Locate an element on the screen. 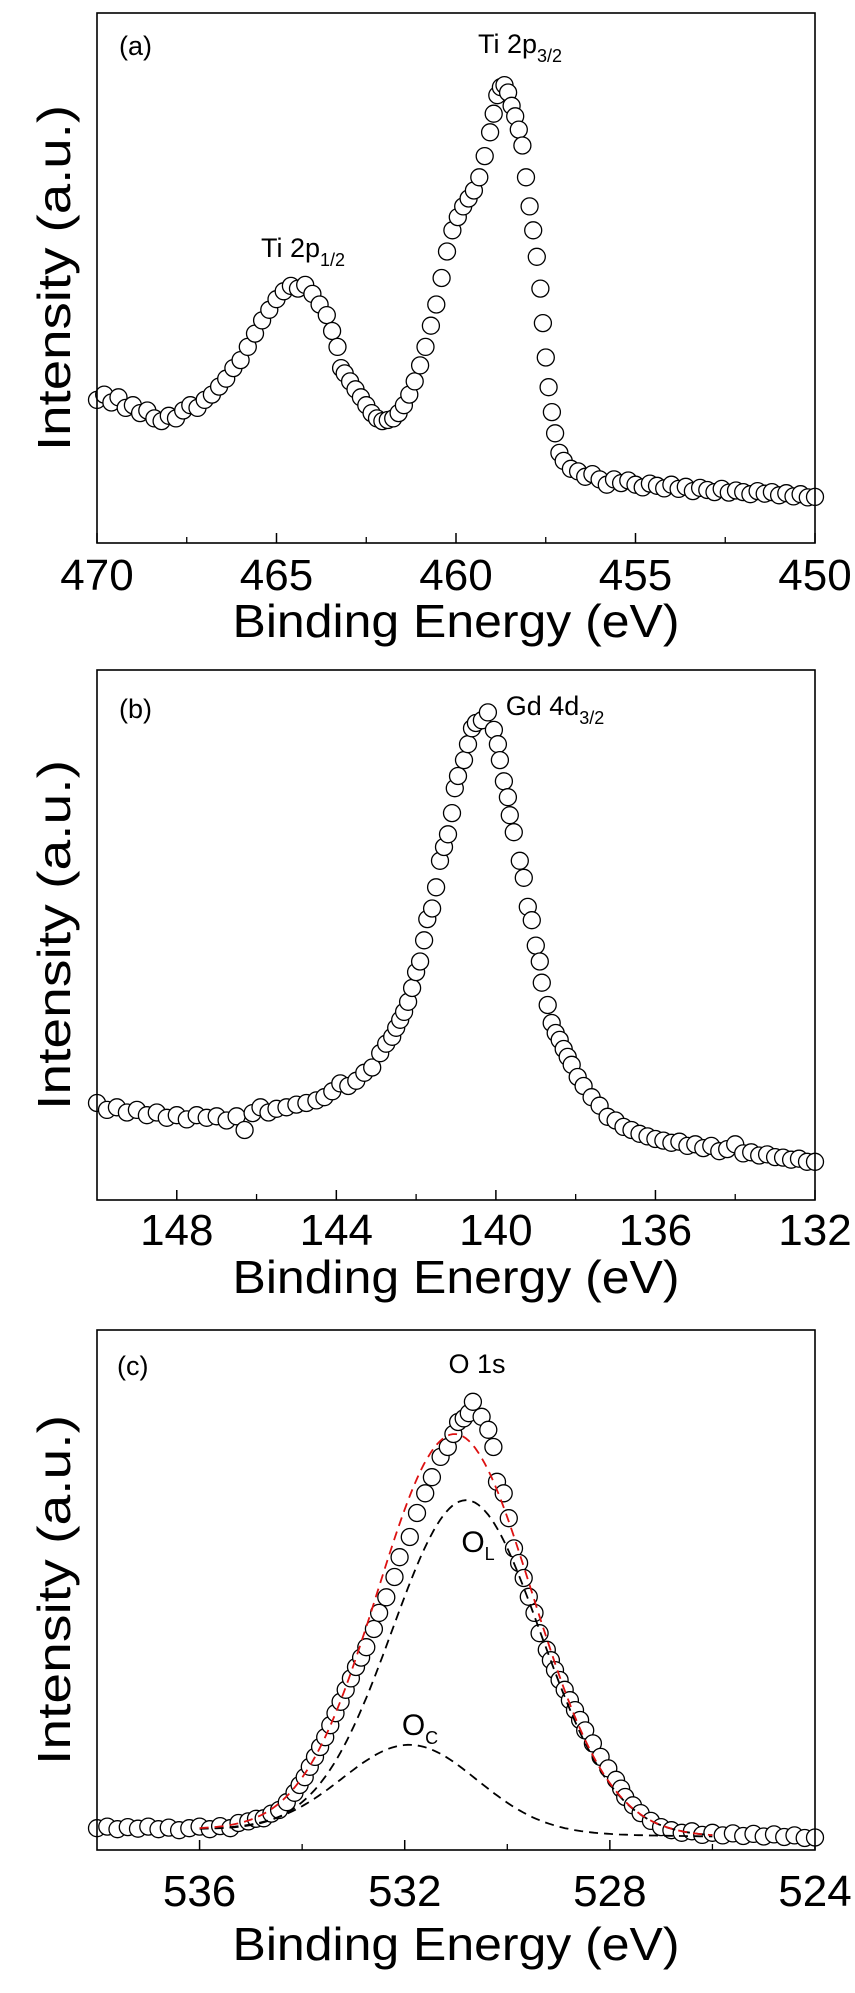 The height and width of the screenshot is (1993, 855). x-tick-label: 460 is located at coordinates (455, 575).